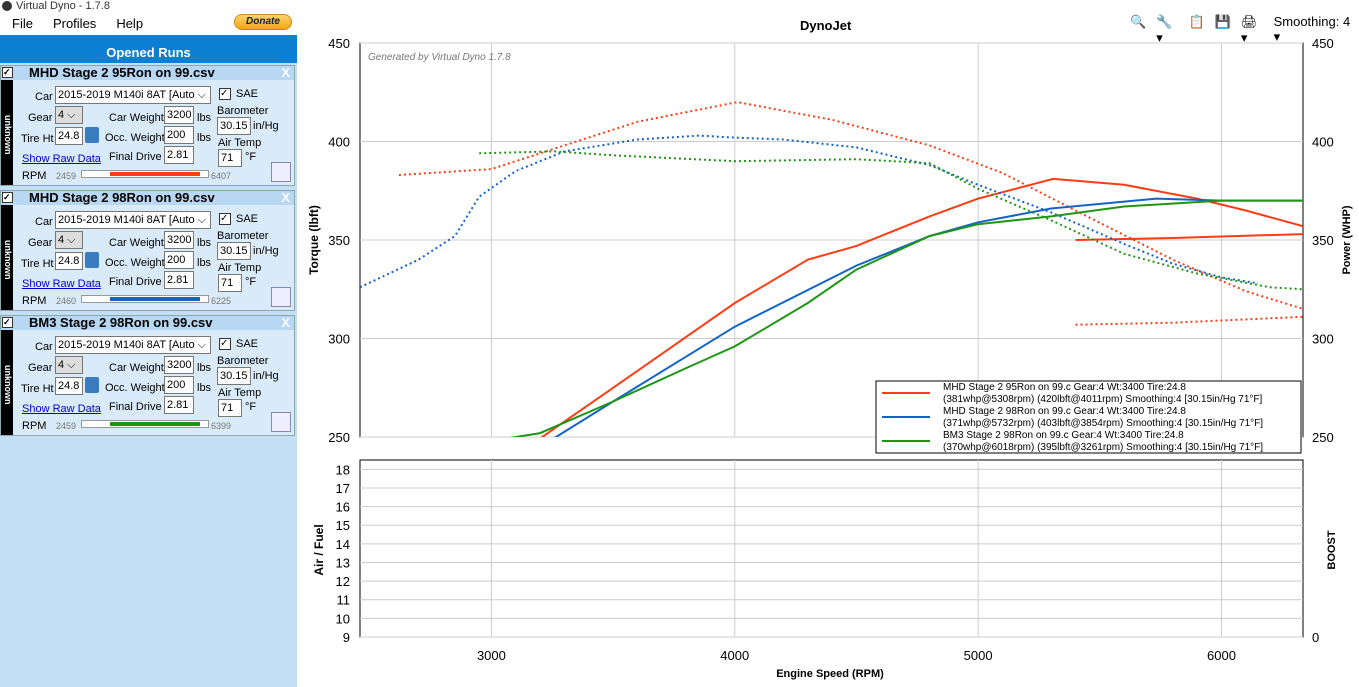 The width and height of the screenshot is (1359, 687). I want to click on degf-label: °F, so click(251, 407).